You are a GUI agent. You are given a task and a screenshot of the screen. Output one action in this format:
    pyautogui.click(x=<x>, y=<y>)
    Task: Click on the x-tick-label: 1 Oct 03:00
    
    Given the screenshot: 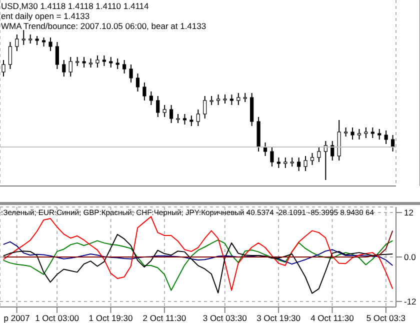 What is the action you would take?
    pyautogui.click(x=57, y=318)
    